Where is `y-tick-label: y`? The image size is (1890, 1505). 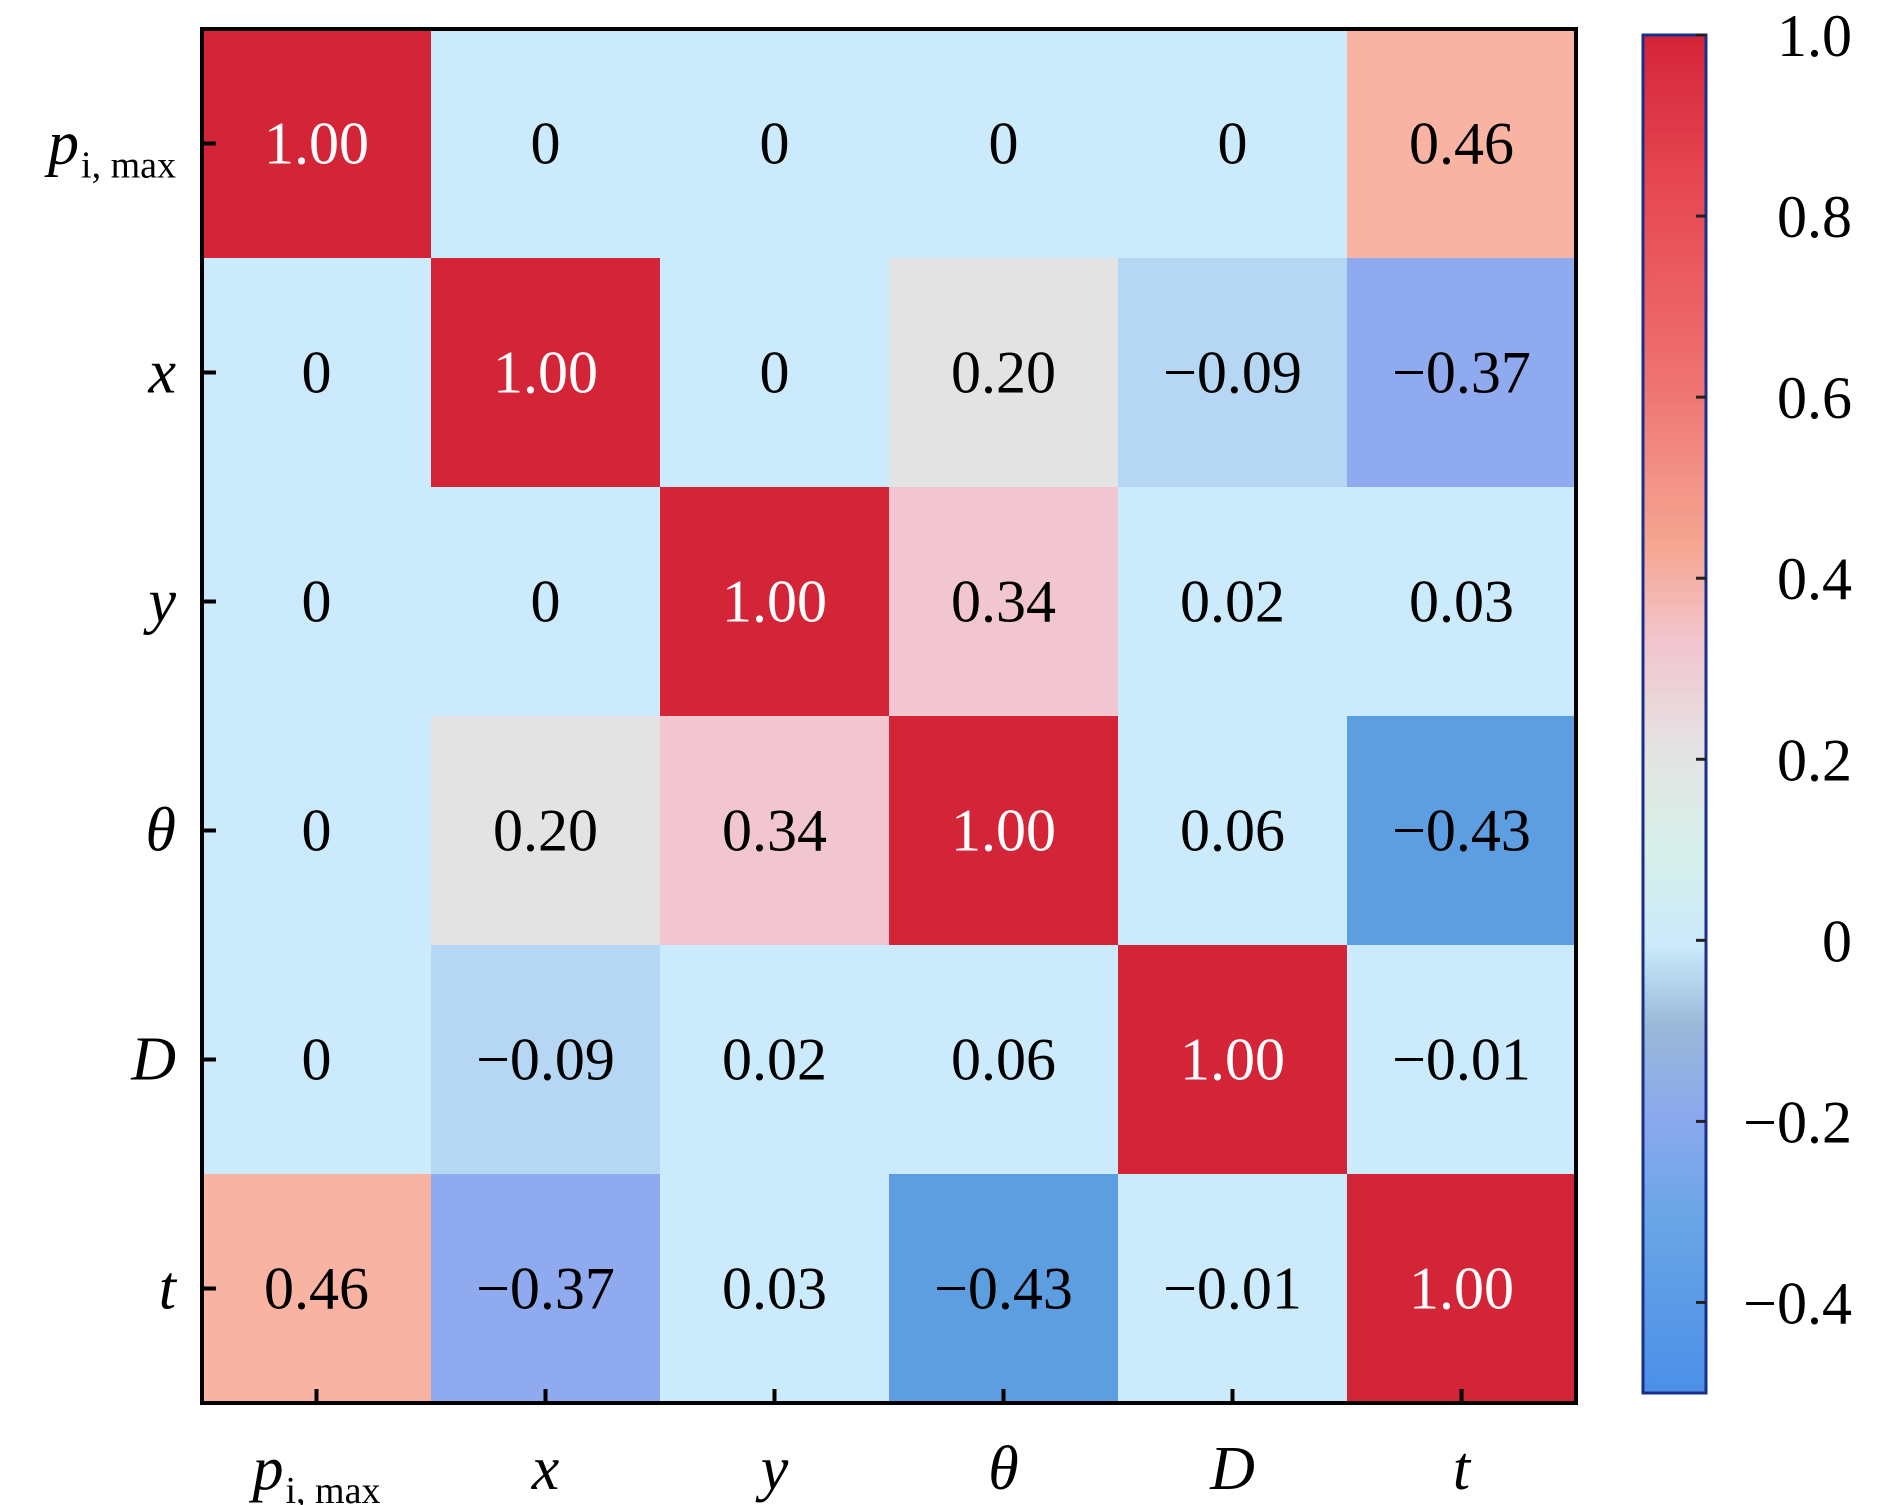
y-tick-label: y is located at coordinates (159, 602).